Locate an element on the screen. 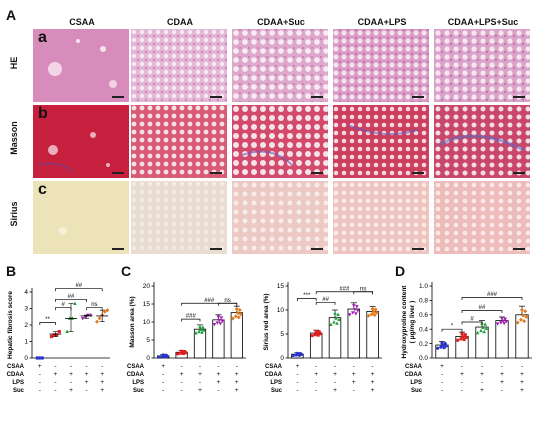 The width and height of the screenshot is (554, 439). column-header-cdaa-lps-suc: CDAA+LPS+Suc is located at coordinates (483, 22).